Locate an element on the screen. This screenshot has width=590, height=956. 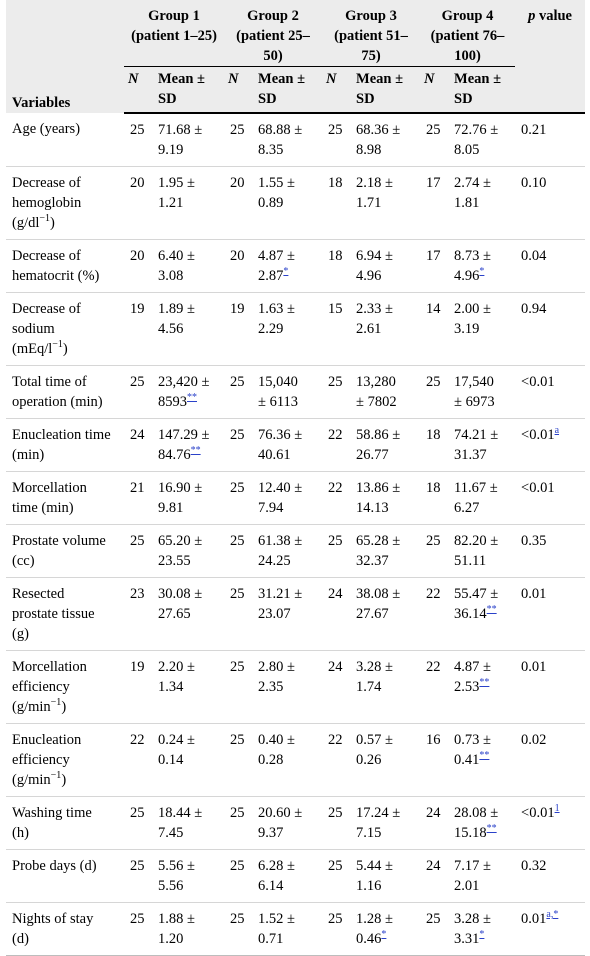
n-cell: 17 is located at coordinates (434, 266).